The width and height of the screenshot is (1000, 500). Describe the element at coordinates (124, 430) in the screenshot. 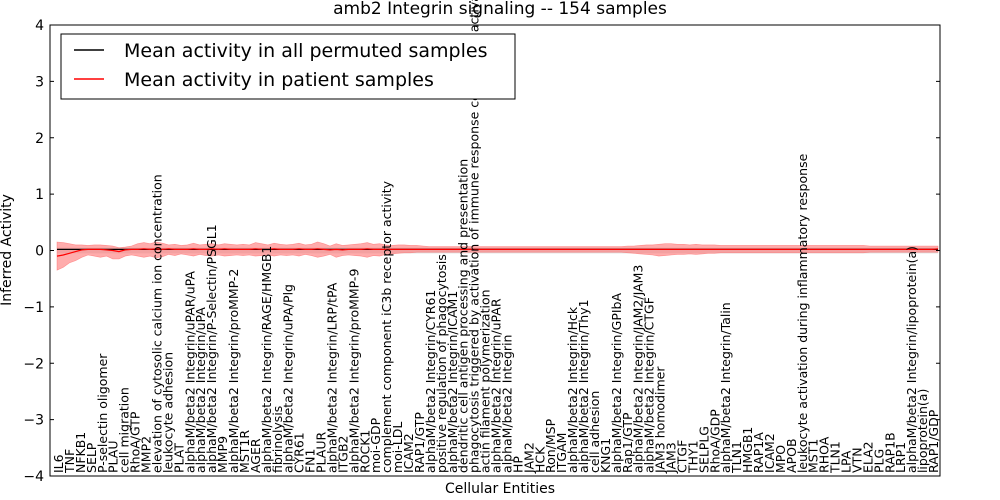

I see `entity-label: cell migration` at that location.